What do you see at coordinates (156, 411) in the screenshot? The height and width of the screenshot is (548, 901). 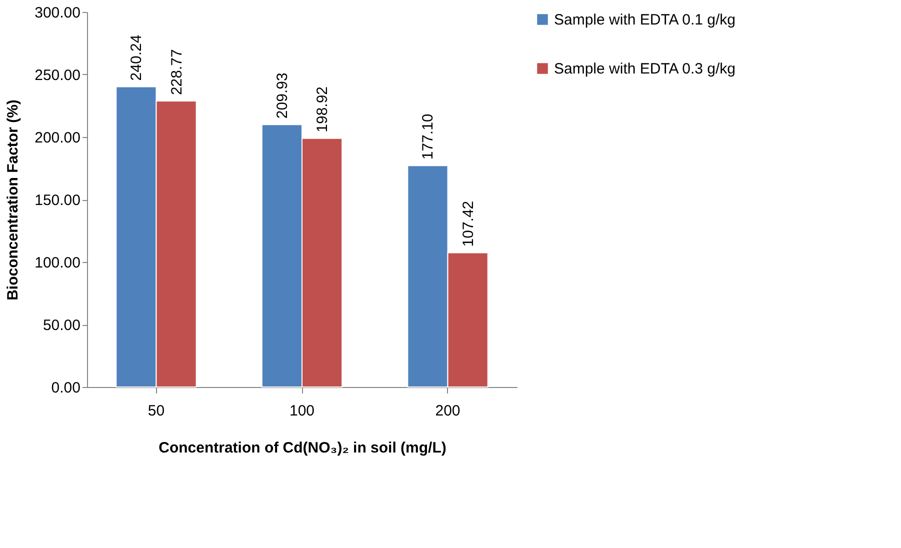 I see `x-tick-label: 50` at bounding box center [156, 411].